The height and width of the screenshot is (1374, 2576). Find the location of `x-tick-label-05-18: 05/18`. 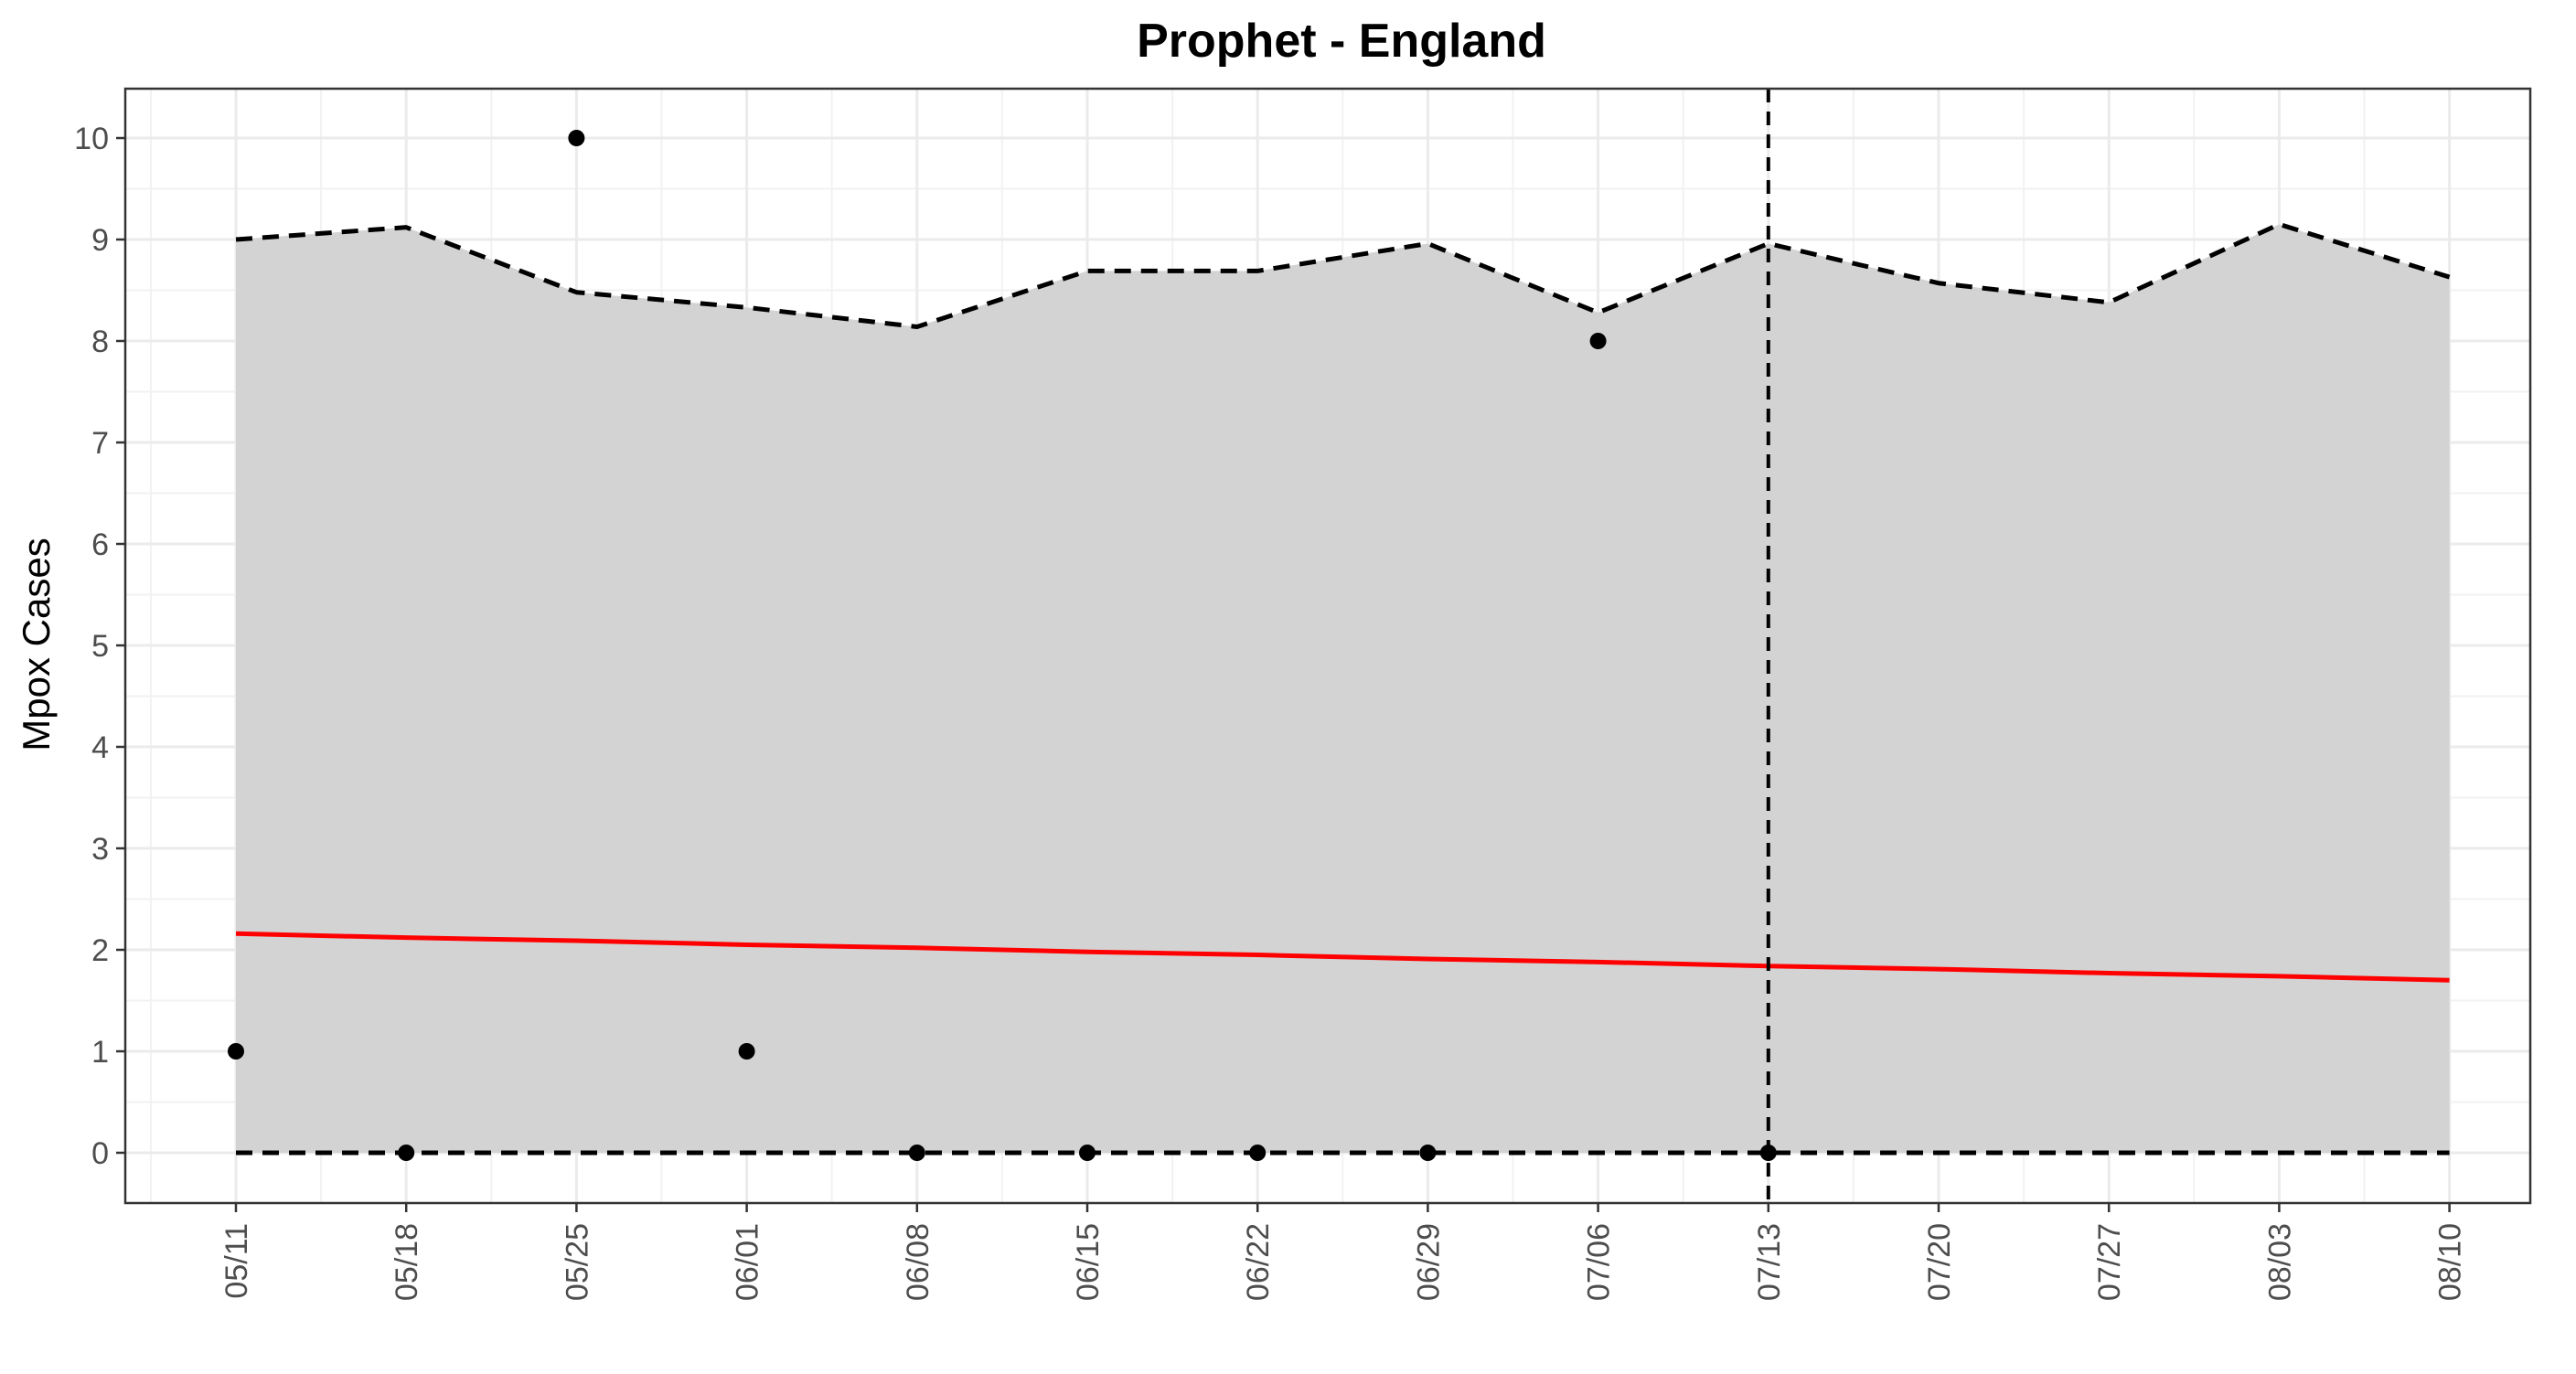

x-tick-label-05-18: 05/18 is located at coordinates (407, 1262).